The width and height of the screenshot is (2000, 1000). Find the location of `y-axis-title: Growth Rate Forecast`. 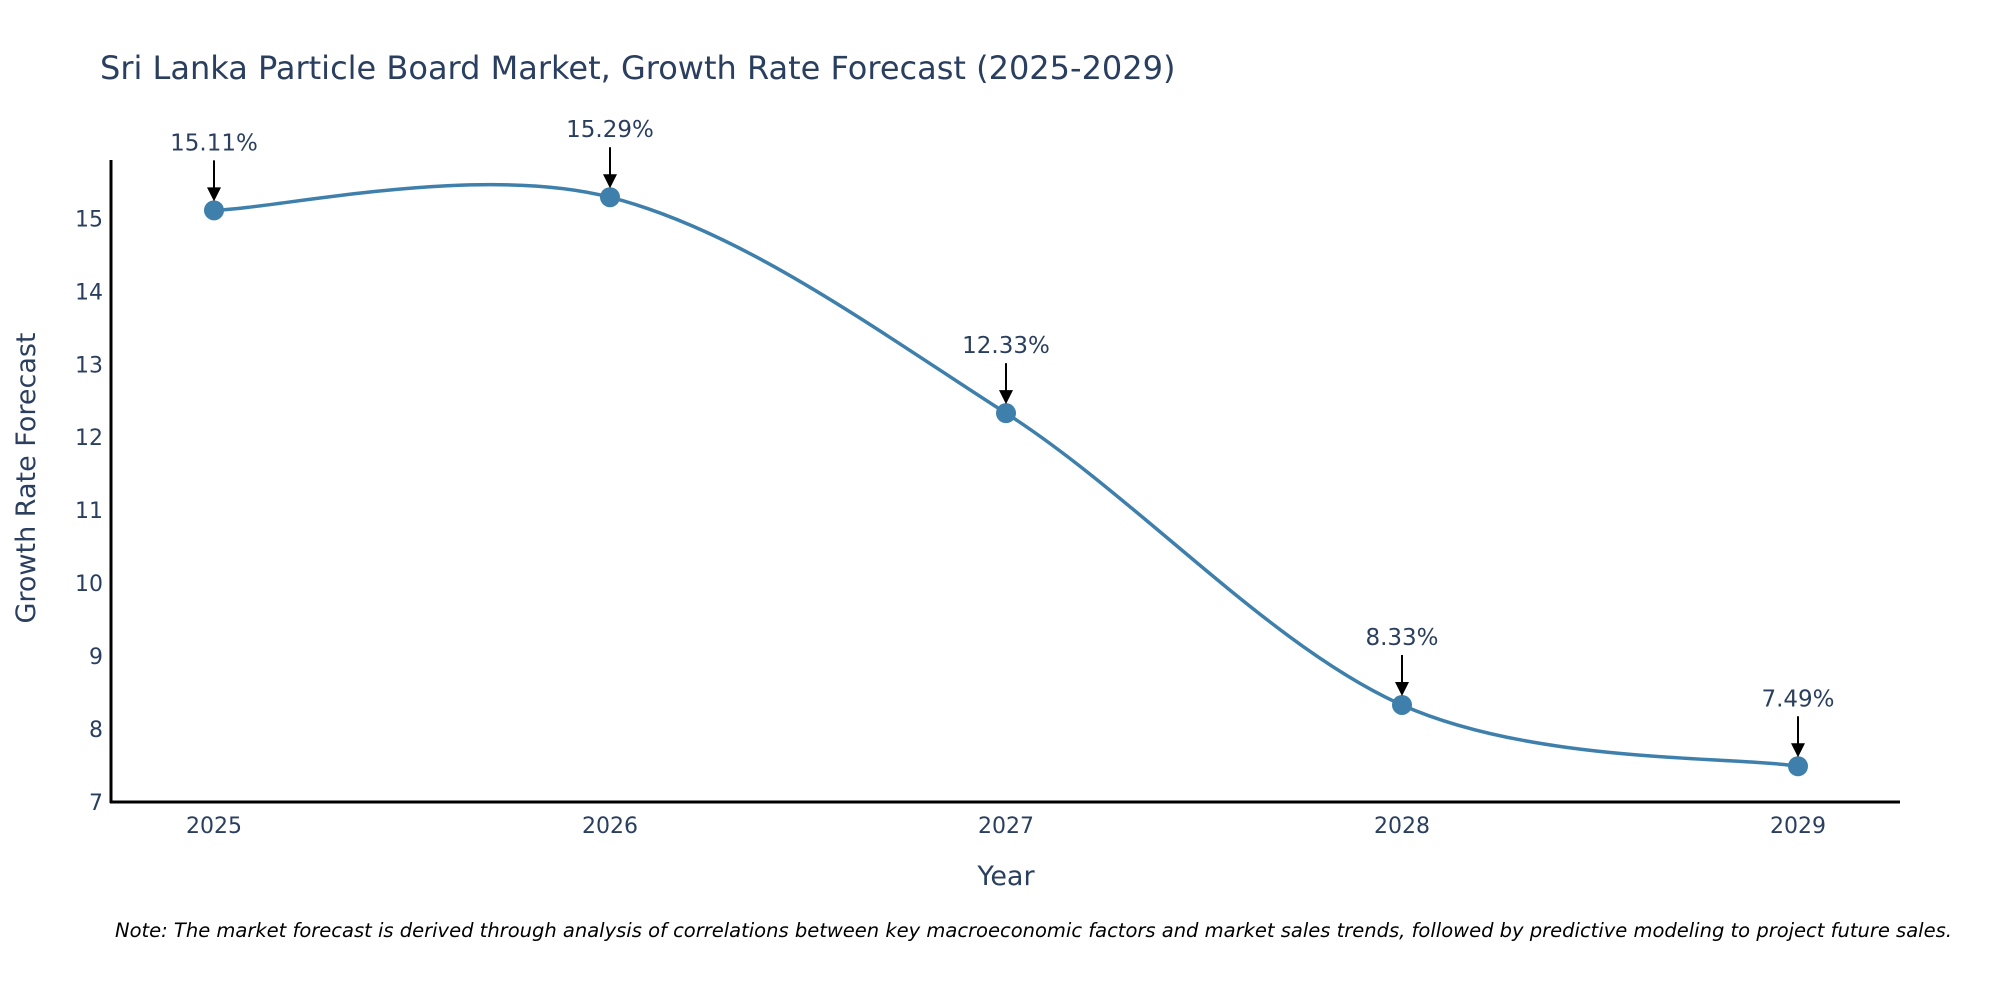

y-axis-title: Growth Rate Forecast is located at coordinates (26, 477).